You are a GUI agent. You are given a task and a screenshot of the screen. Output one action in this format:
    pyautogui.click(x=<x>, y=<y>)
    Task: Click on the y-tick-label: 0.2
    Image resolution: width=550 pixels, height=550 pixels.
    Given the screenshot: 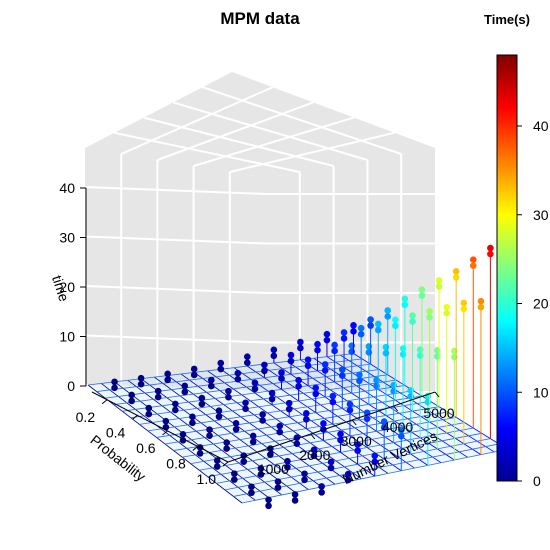 What is the action you would take?
    pyautogui.click(x=86, y=417)
    